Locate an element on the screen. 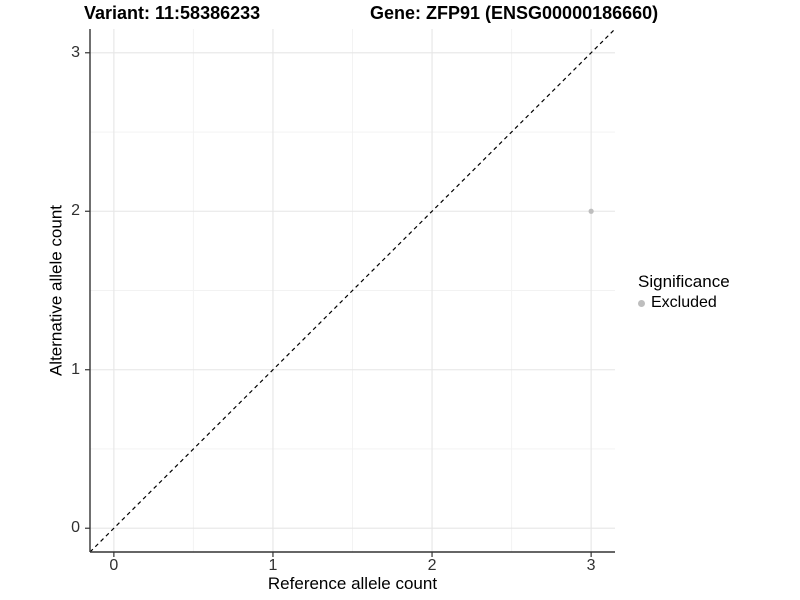 This screenshot has height=600, width=800. legend-item: Excluded is located at coordinates (684, 303).